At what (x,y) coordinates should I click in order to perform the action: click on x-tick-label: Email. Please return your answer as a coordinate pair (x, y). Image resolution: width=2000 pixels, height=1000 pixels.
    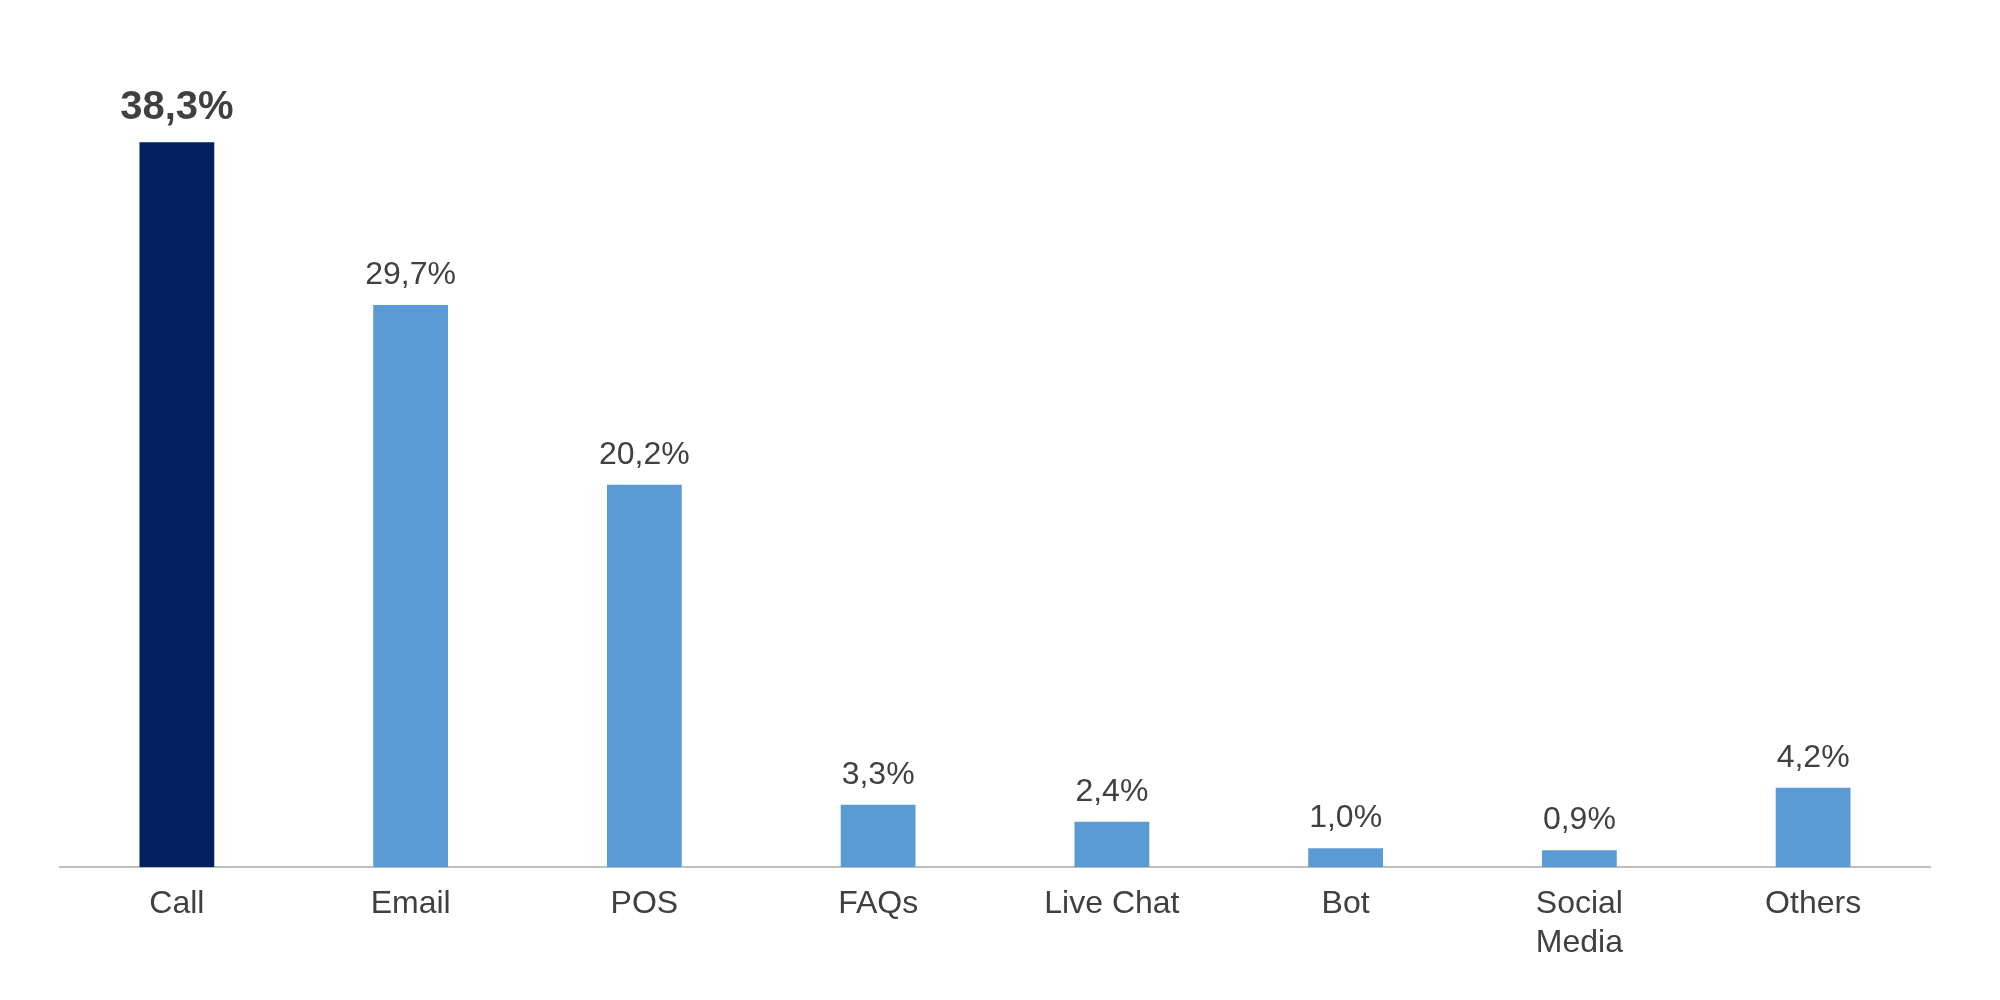
    Looking at the image, I should click on (410, 902).